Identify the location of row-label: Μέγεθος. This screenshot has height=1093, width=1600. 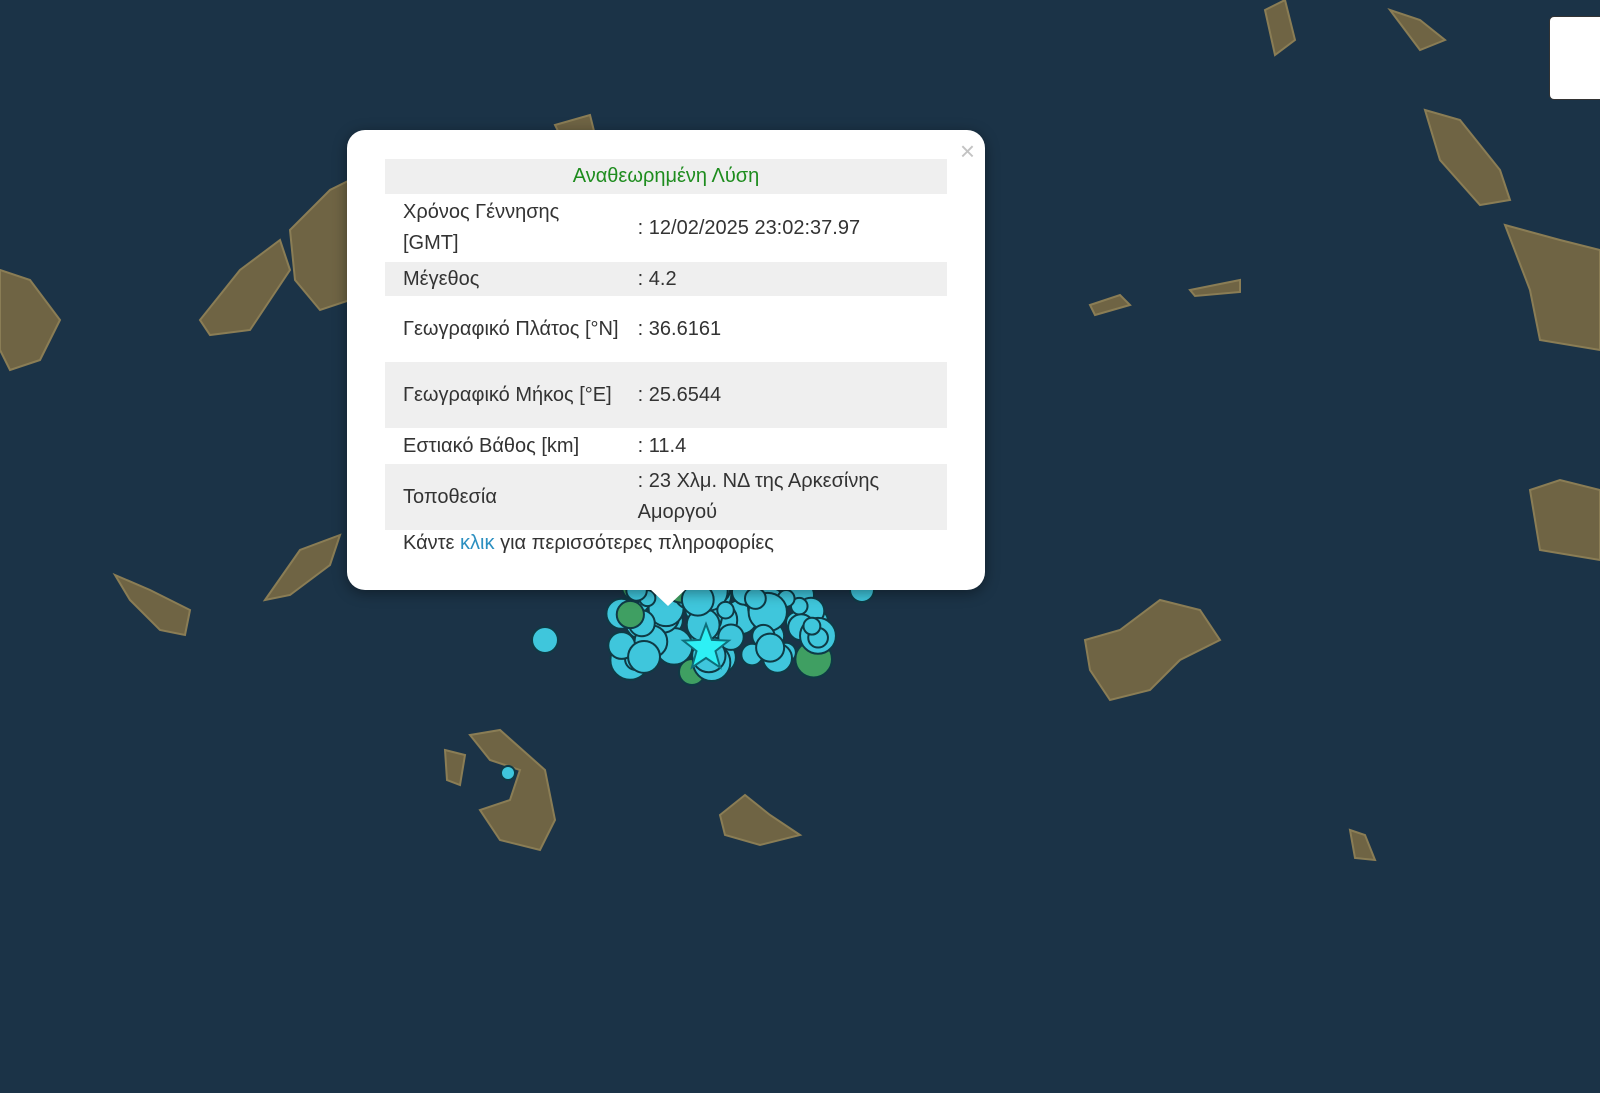
(502, 279).